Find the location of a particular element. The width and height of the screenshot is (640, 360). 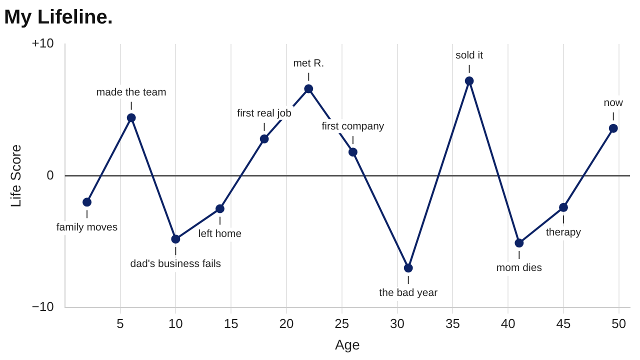

x-tick-label: 45 is located at coordinates (563, 323).